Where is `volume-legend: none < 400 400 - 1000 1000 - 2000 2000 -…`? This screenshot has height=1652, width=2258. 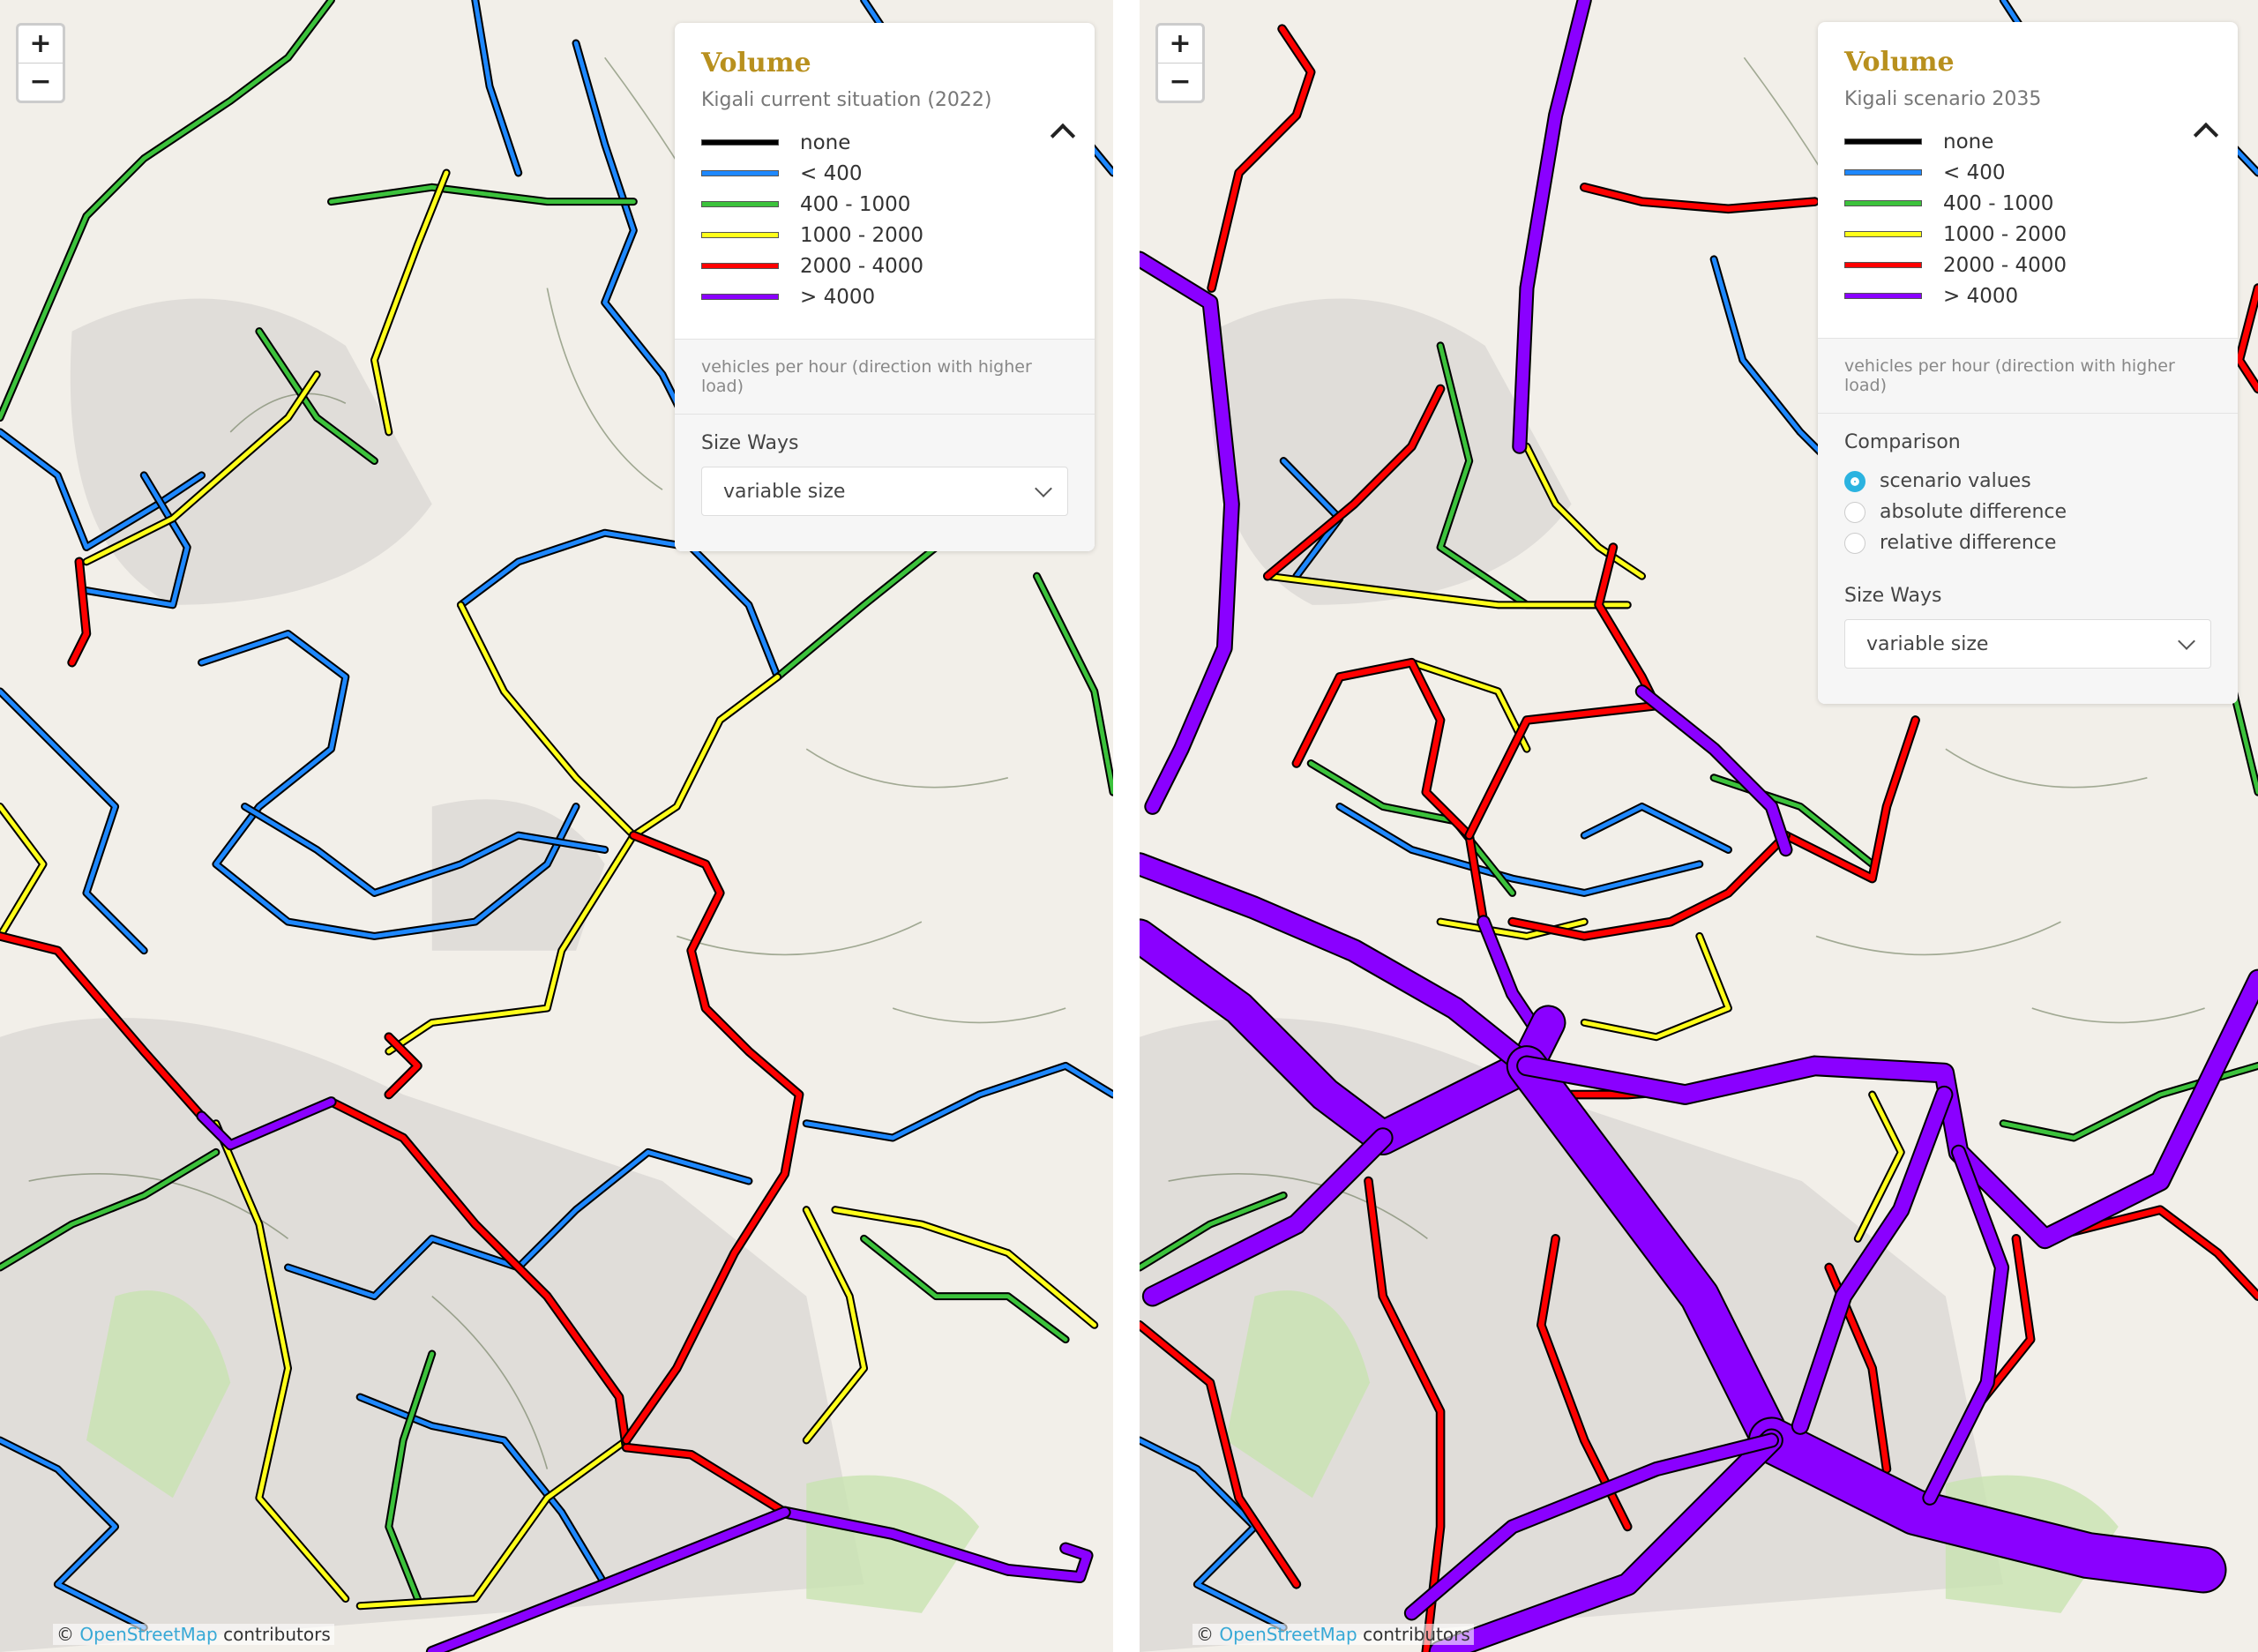 volume-legend: none < 400 400 - 1000 1000 - 2000 2000 -… is located at coordinates (885, 219).